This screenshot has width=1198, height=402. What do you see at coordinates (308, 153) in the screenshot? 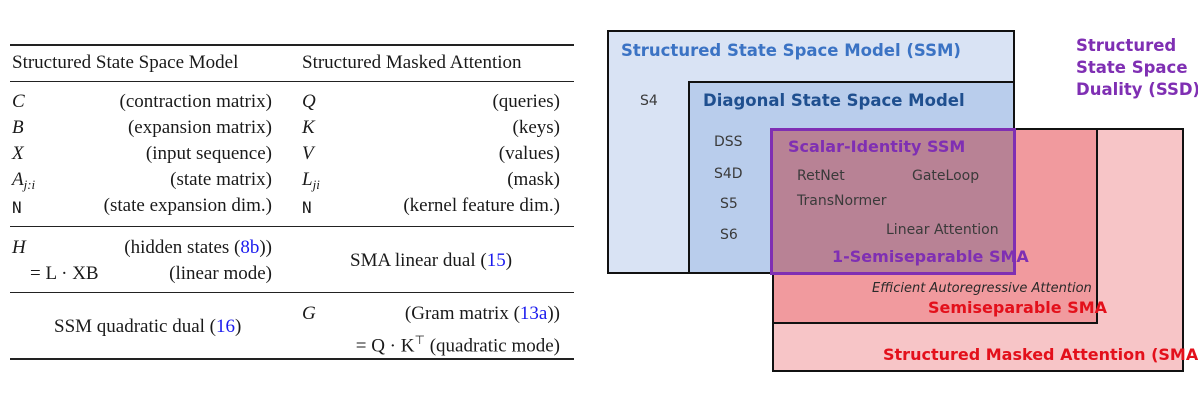
I see `sym-v: V` at bounding box center [308, 153].